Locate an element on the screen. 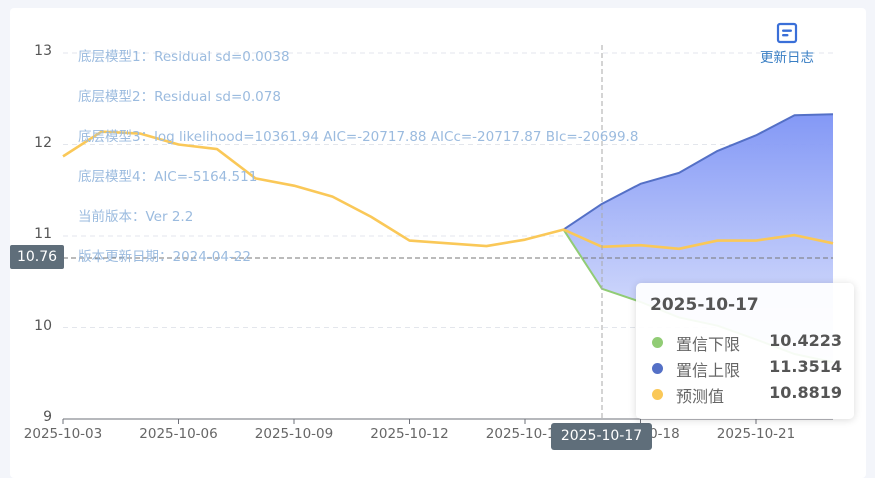 The height and width of the screenshot is (478, 875). info-version: 当前版本：Ver 2.2 is located at coordinates (136, 217).